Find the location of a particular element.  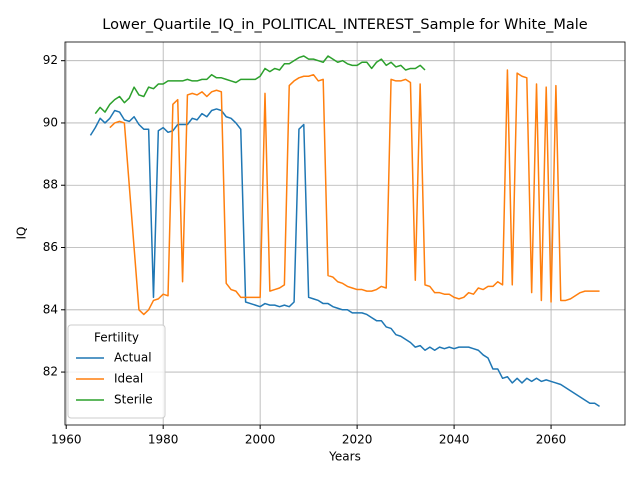

y-tick-label: 86 is located at coordinates (50, 247).